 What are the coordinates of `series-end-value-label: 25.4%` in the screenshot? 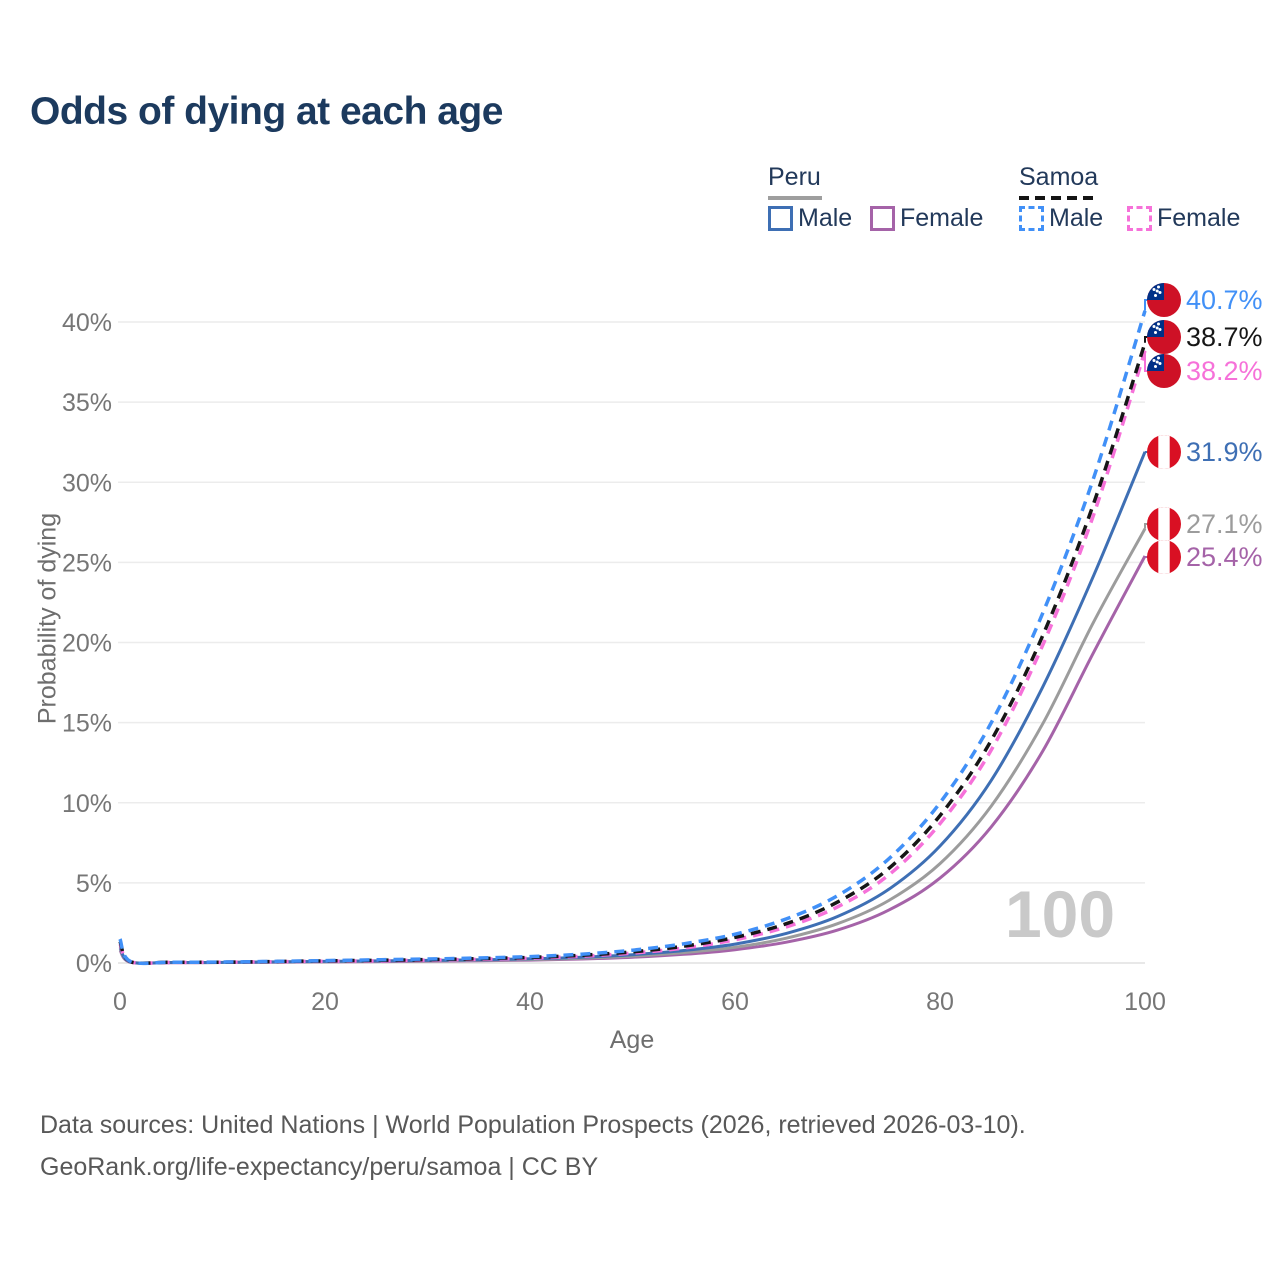 It's located at (1224, 557).